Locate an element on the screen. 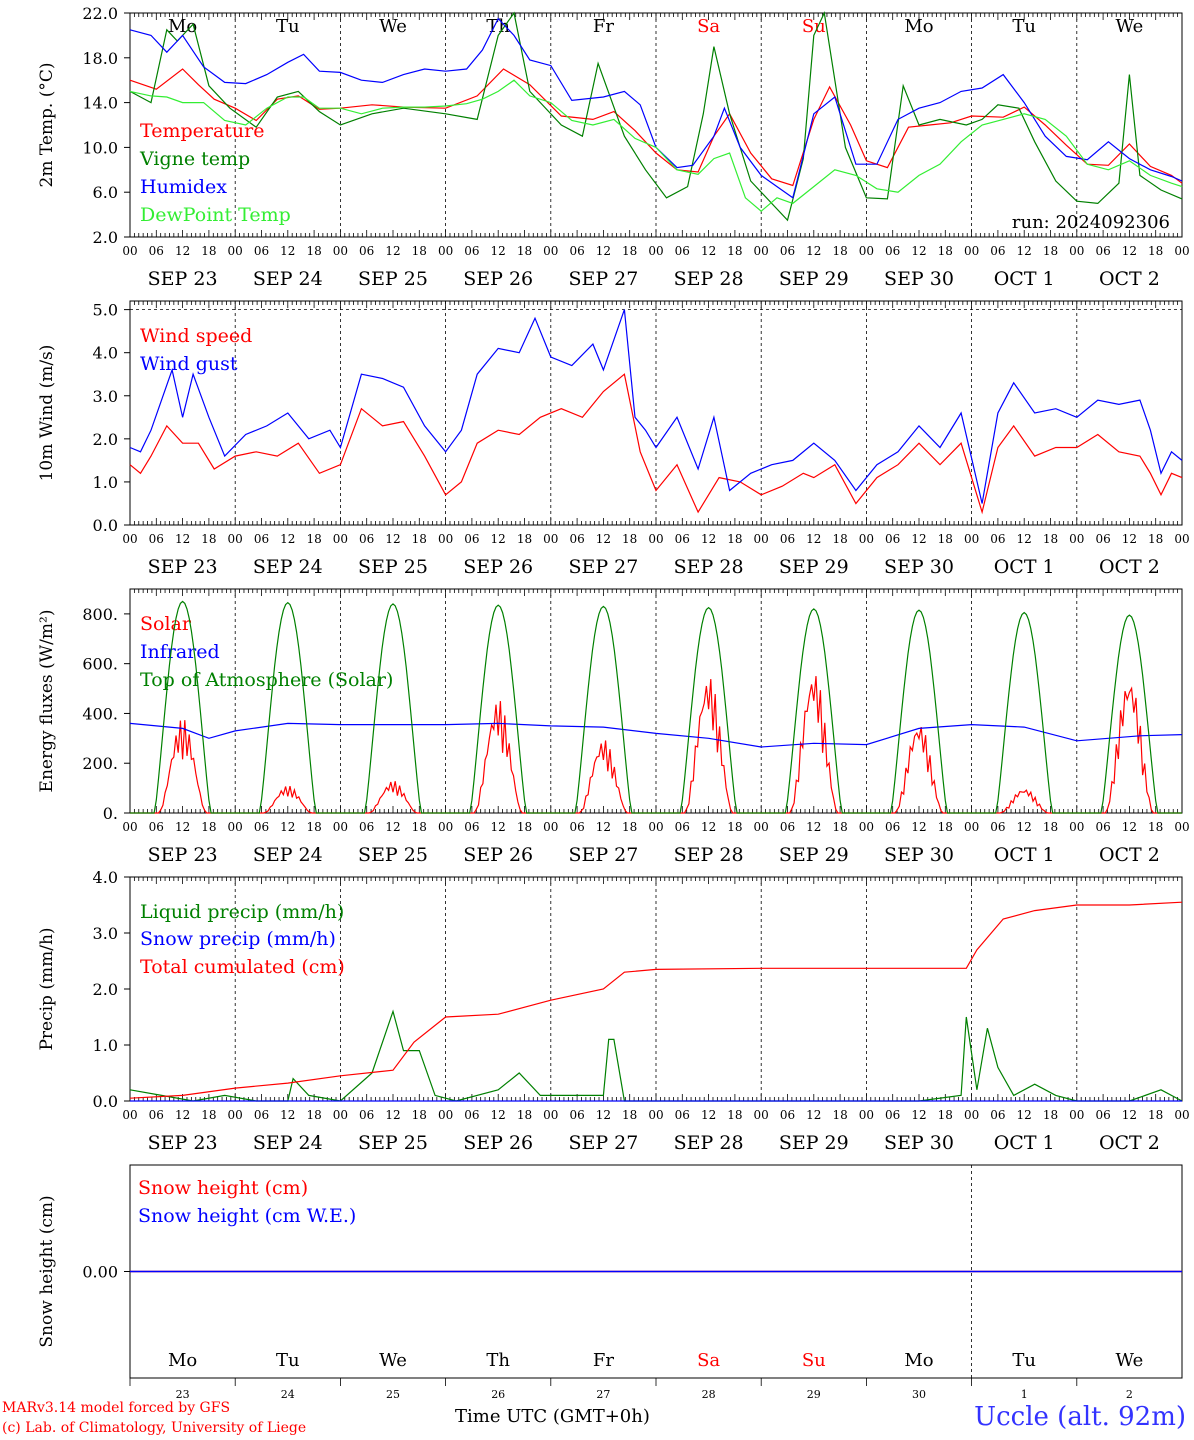 Image resolution: width=1194 pixels, height=1440 pixels. y-axis-label: Energy fluxes (W/m²) is located at coordinates (47, 701).